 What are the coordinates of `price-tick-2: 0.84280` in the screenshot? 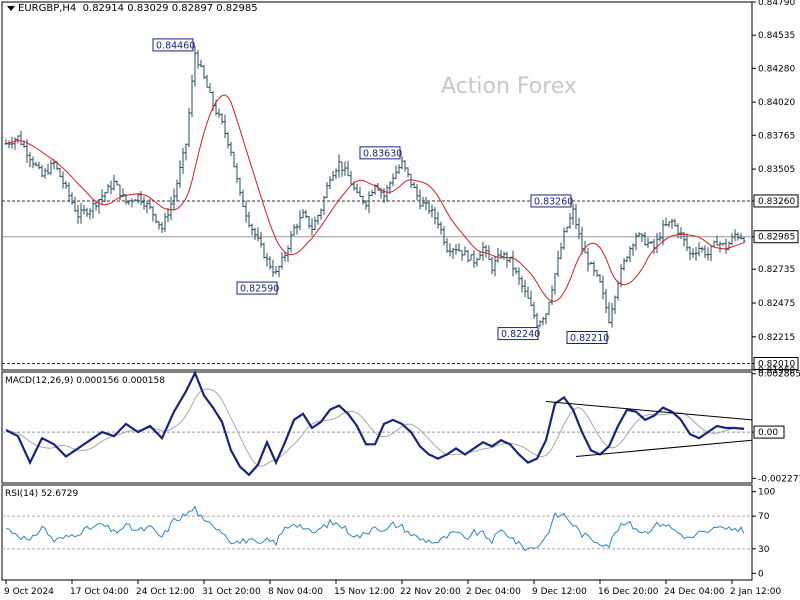 It's located at (776, 69).